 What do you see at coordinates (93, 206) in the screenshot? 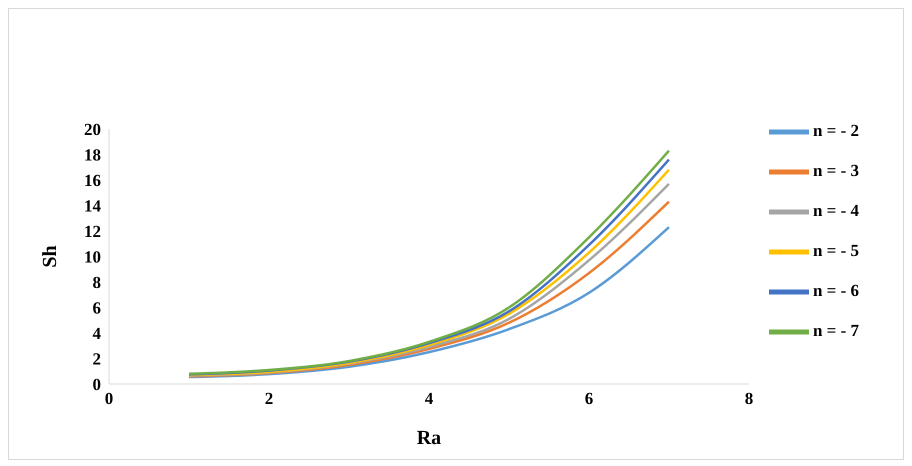
I see `y-tick-label: 14` at bounding box center [93, 206].